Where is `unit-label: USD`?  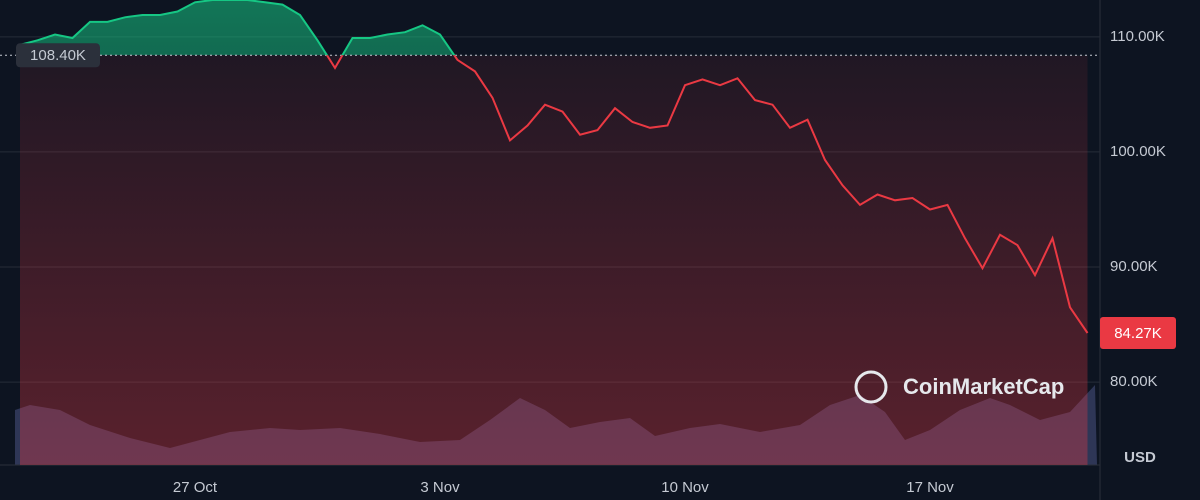 unit-label: USD is located at coordinates (1140, 457).